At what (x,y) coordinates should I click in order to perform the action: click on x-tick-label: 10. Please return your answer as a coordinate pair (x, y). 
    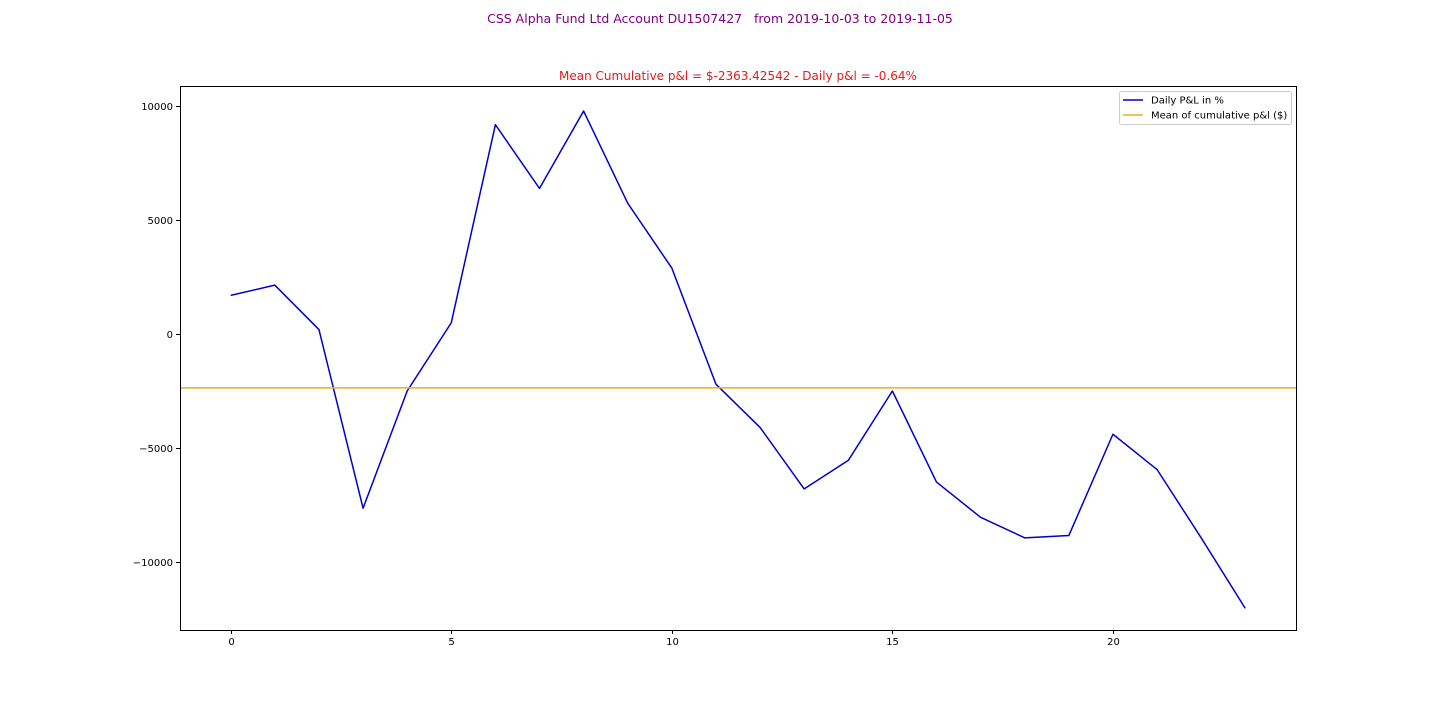
    Looking at the image, I should click on (672, 642).